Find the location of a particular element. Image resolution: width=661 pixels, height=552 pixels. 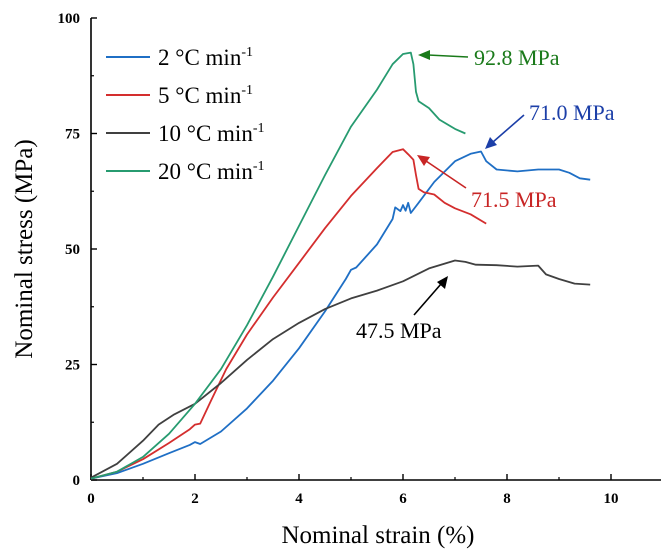

x-tick-label: 4 is located at coordinates (299, 499).